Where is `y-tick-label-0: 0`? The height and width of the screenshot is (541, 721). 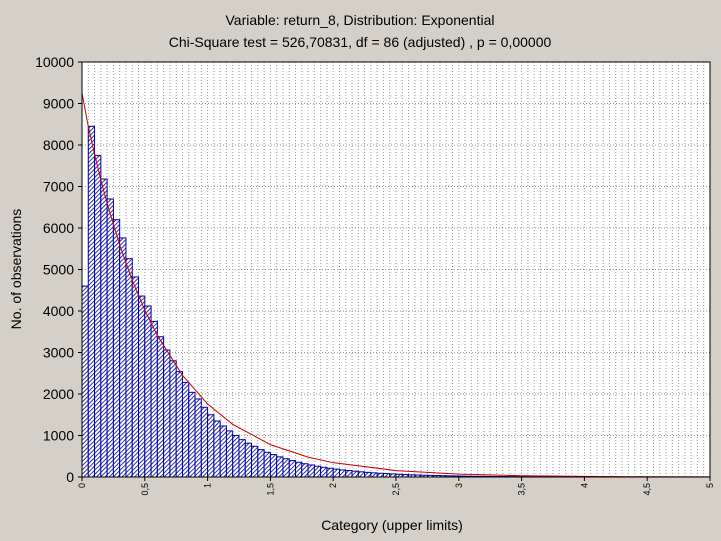
y-tick-label-0: 0 is located at coordinates (70, 477).